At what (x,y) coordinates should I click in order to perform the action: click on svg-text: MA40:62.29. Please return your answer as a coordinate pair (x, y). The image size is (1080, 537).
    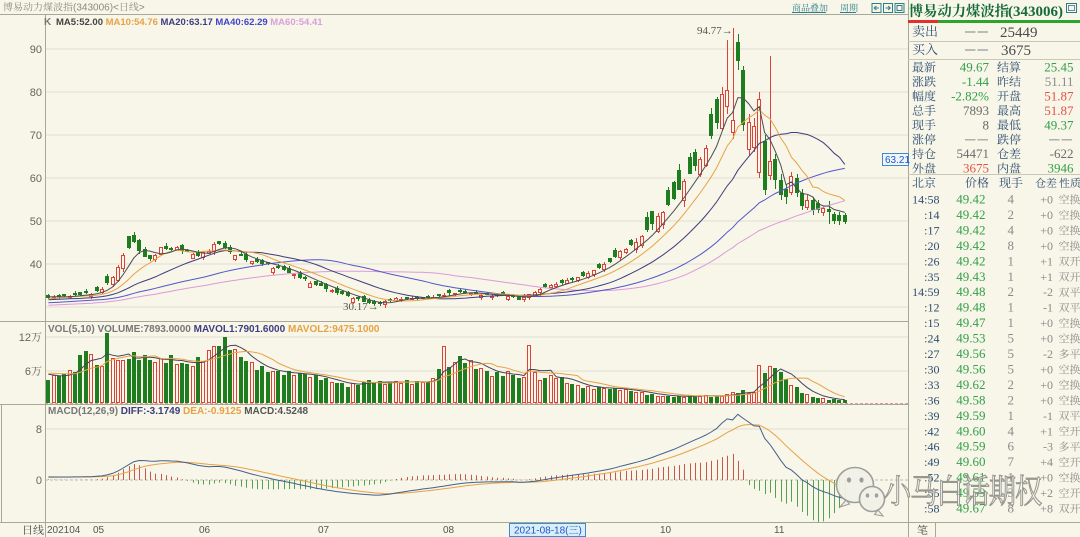
    Looking at the image, I should click on (242, 22).